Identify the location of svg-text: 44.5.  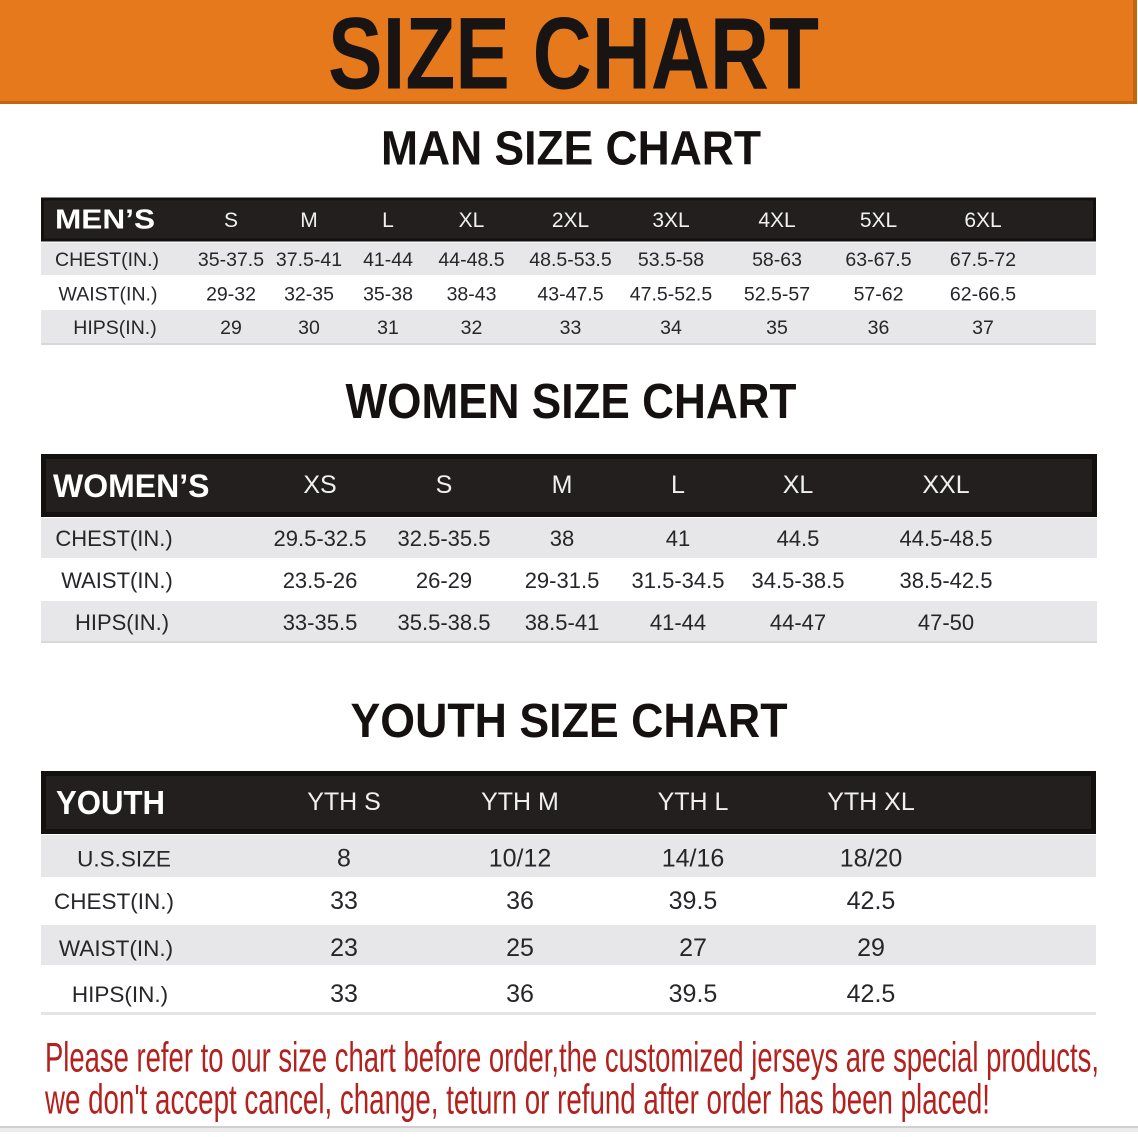
(798, 538).